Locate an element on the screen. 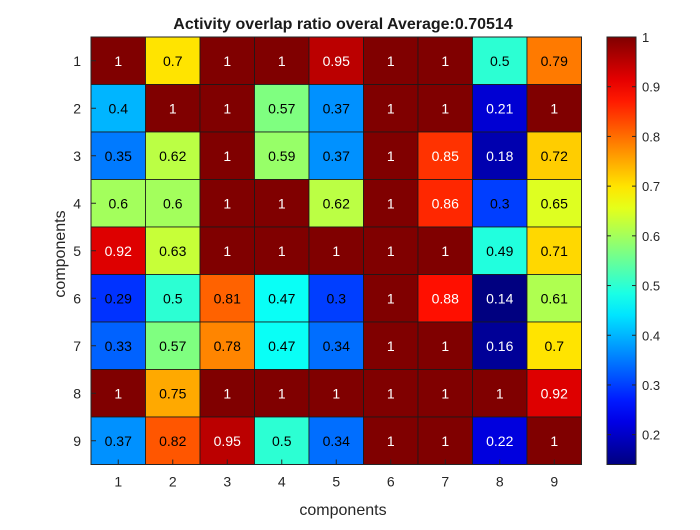  x-axis-ticks: 1 2 3 4 5 6 7 8 9 is located at coordinates (336, 474).